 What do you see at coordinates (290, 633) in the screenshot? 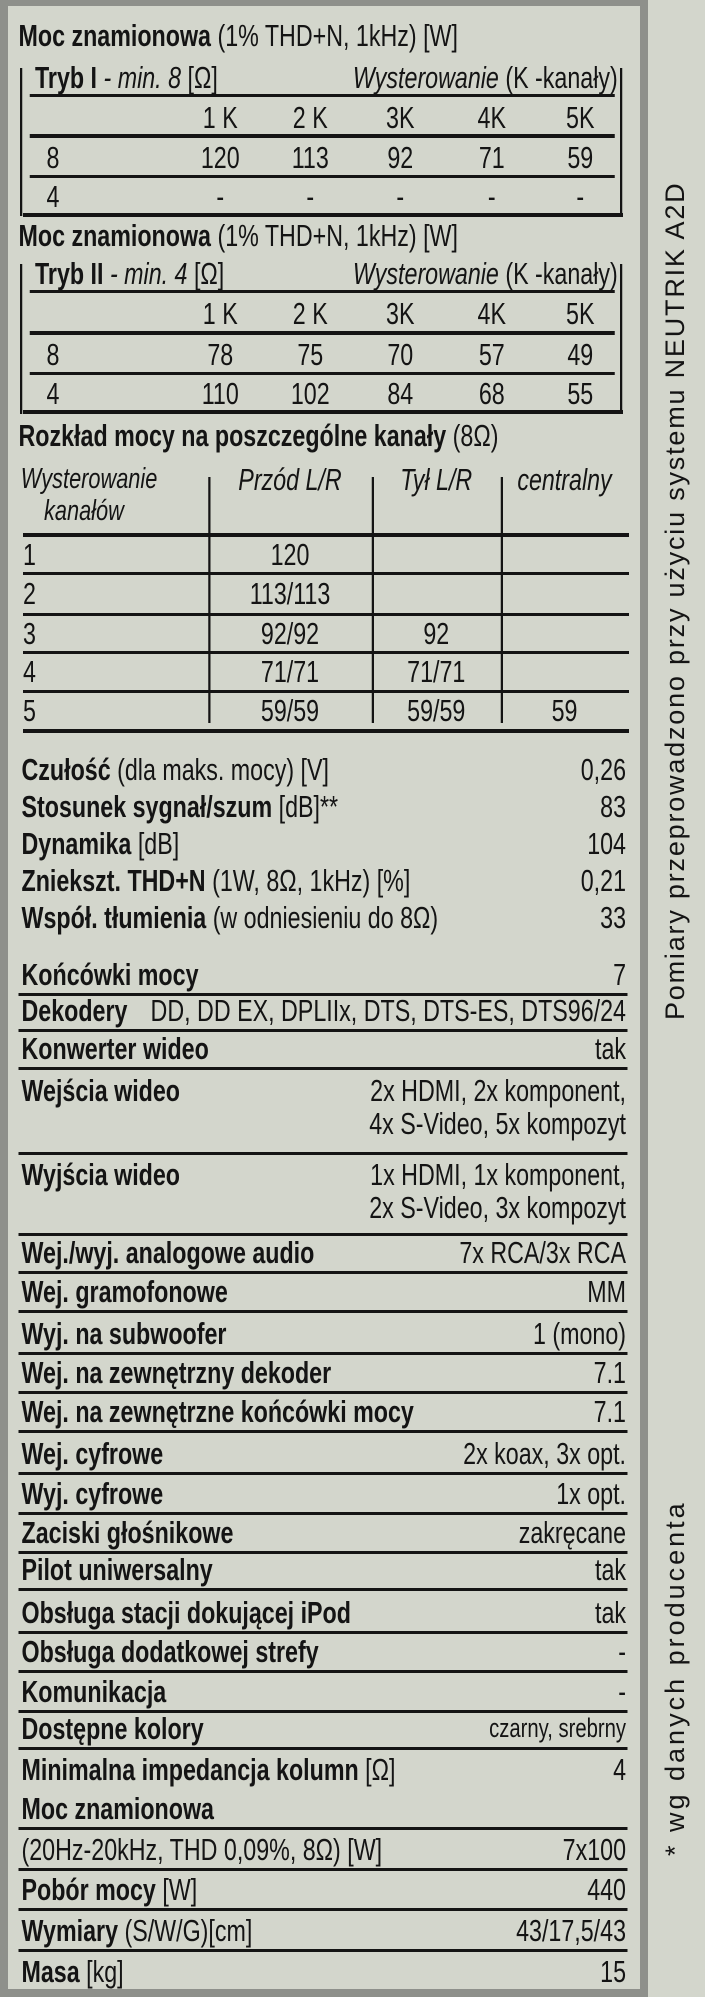
I see `front-value: 92/92` at bounding box center [290, 633].